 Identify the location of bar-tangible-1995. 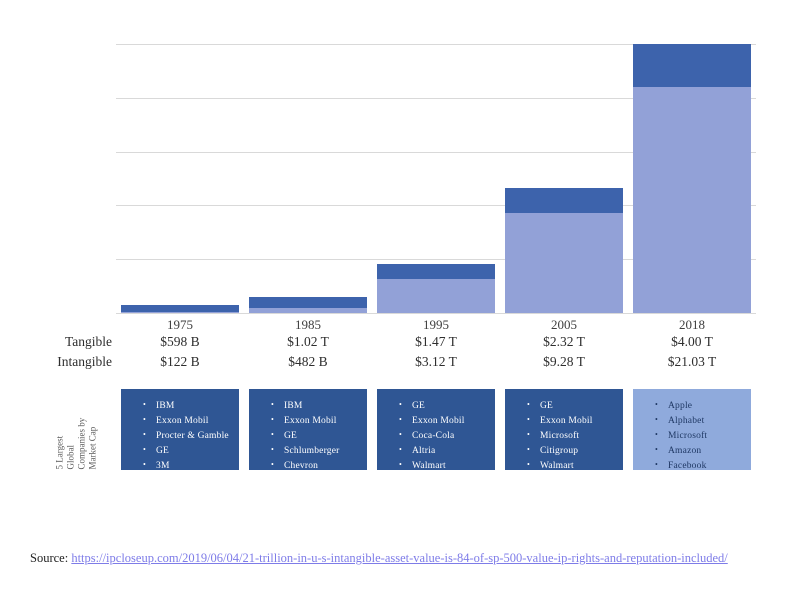
(436, 271).